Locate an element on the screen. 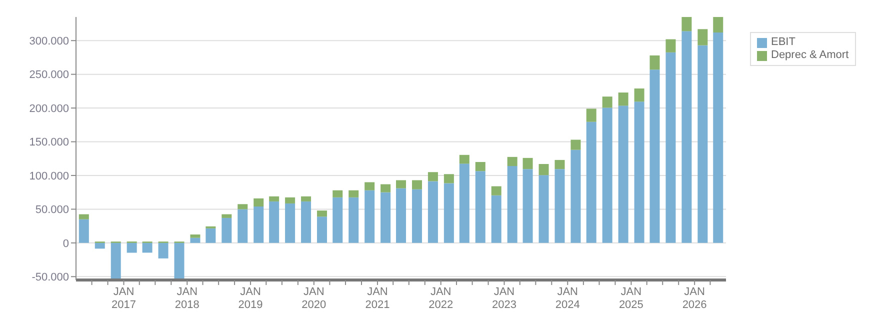  x-tick-label: JAN 2022 is located at coordinates (441, 298).